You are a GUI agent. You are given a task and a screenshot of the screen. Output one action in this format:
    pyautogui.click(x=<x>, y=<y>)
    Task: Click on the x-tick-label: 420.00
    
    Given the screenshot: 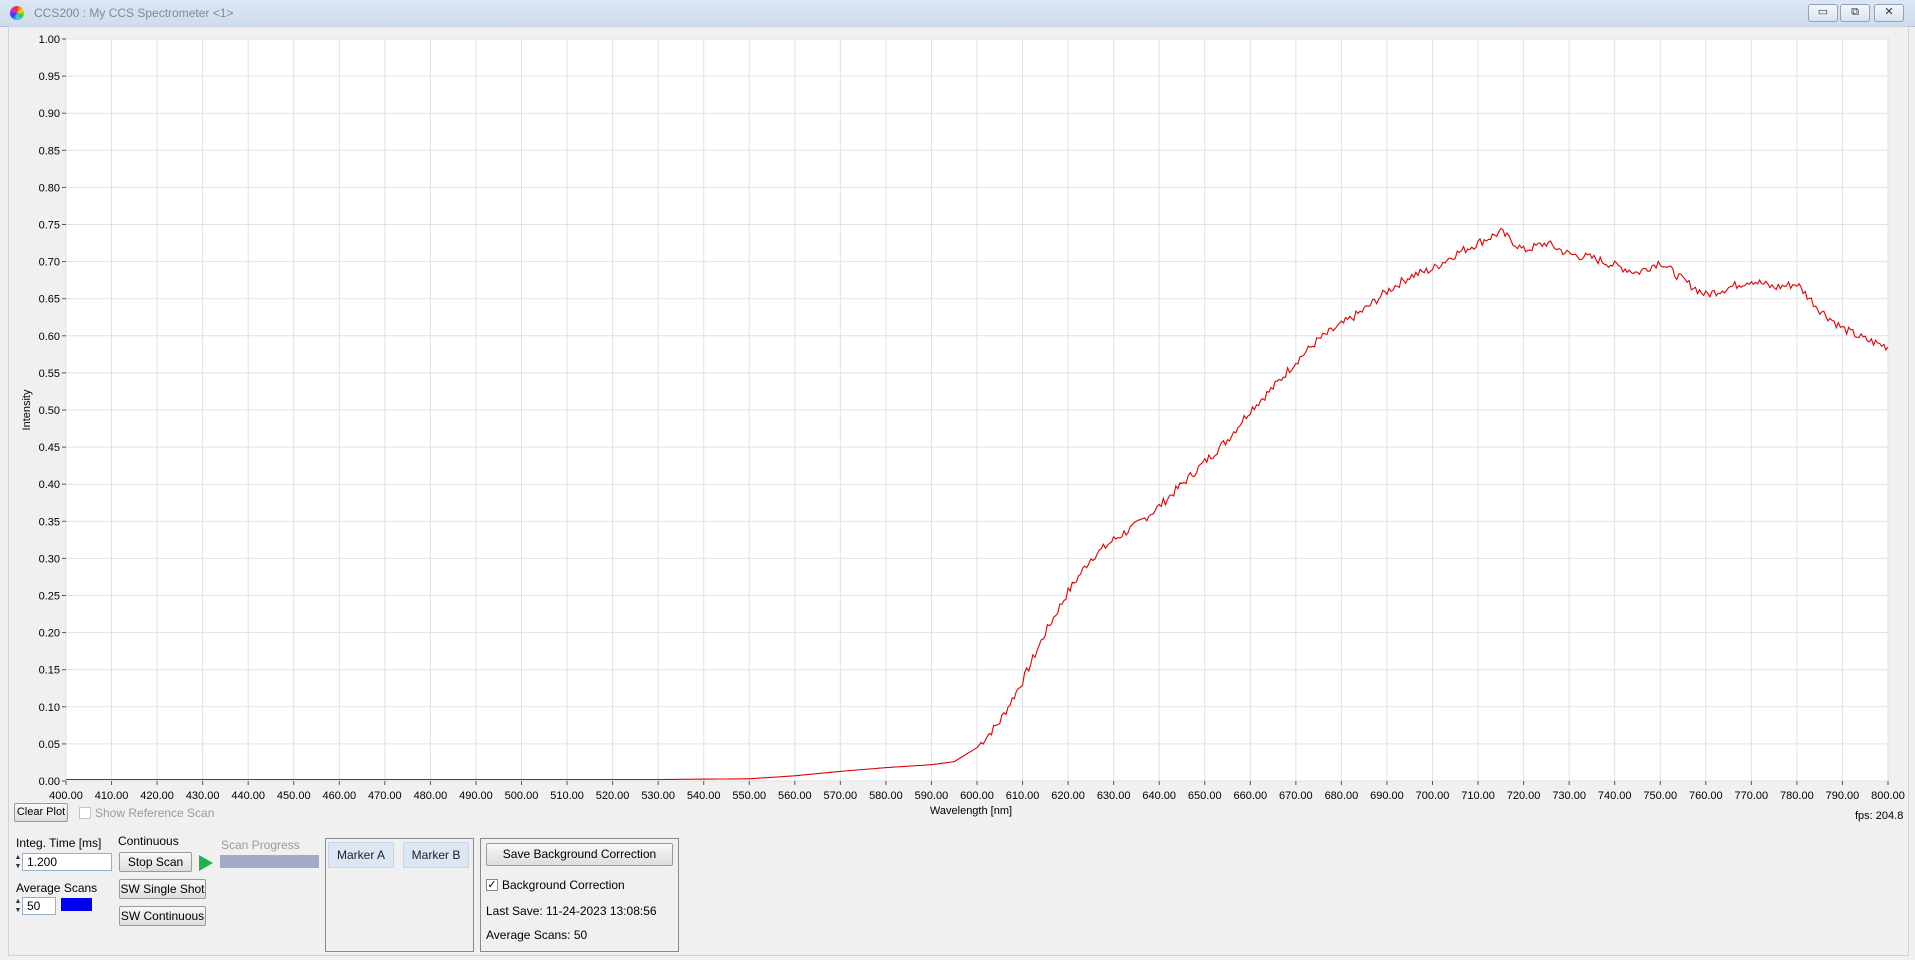 What is the action you would take?
    pyautogui.click(x=157, y=796)
    